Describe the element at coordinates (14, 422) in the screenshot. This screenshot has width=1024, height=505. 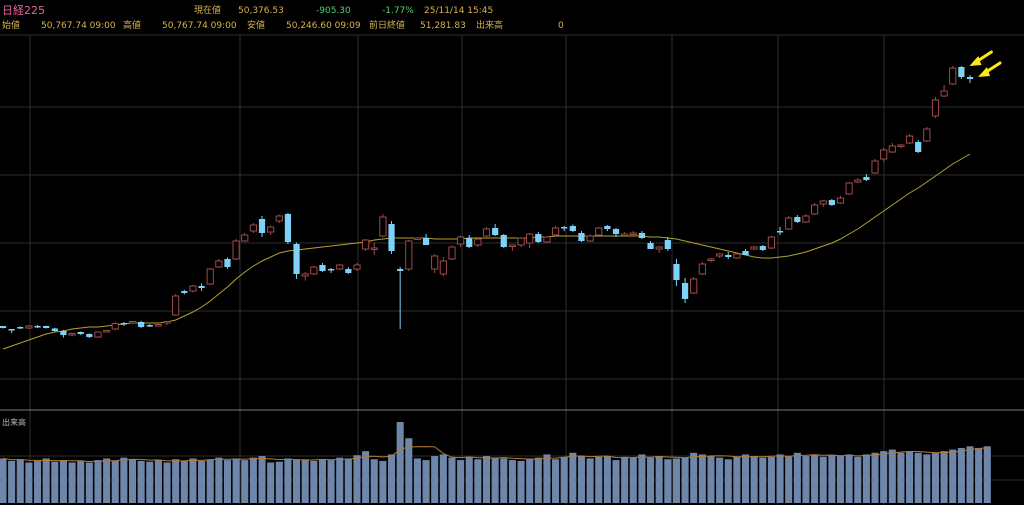
I see `volume-panel-label: 出来高` at that location.